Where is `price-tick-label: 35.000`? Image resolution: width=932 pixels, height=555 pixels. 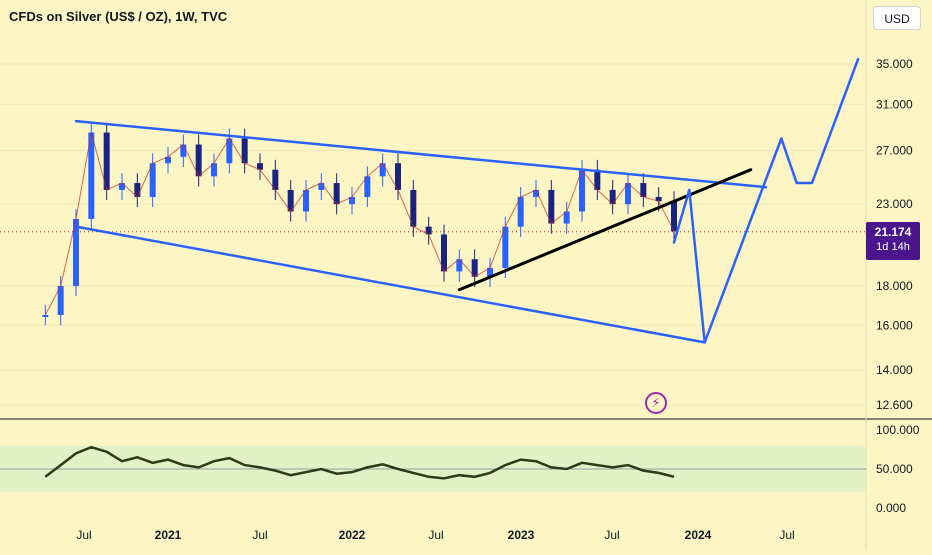 price-tick-label: 35.000 is located at coordinates (894, 64).